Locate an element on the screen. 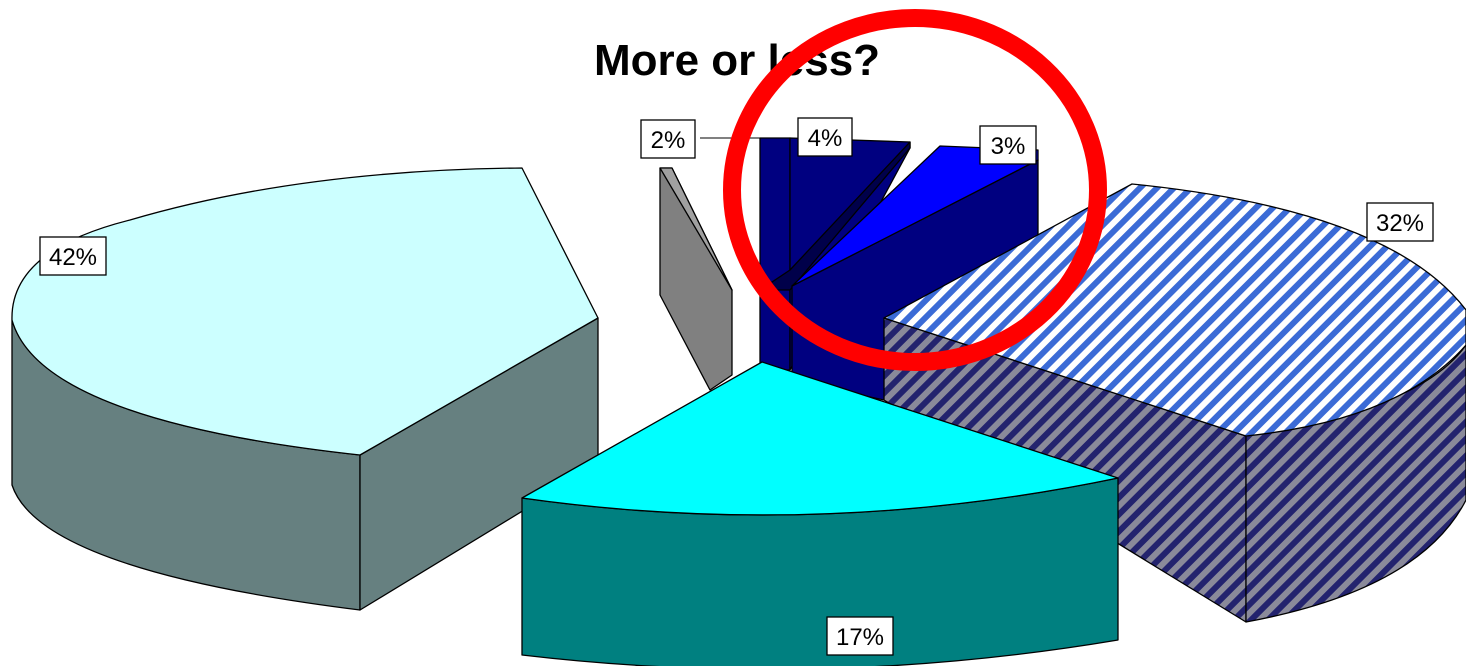 This screenshot has width=1466, height=666. slice-4pct-front is located at coordinates (775, 254).